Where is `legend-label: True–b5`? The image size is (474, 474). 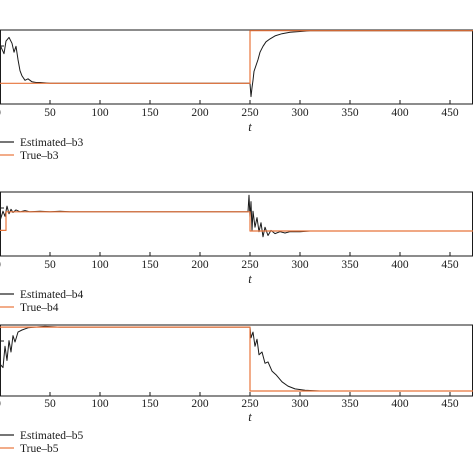
legend-label: True–b5 is located at coordinates (39, 449).